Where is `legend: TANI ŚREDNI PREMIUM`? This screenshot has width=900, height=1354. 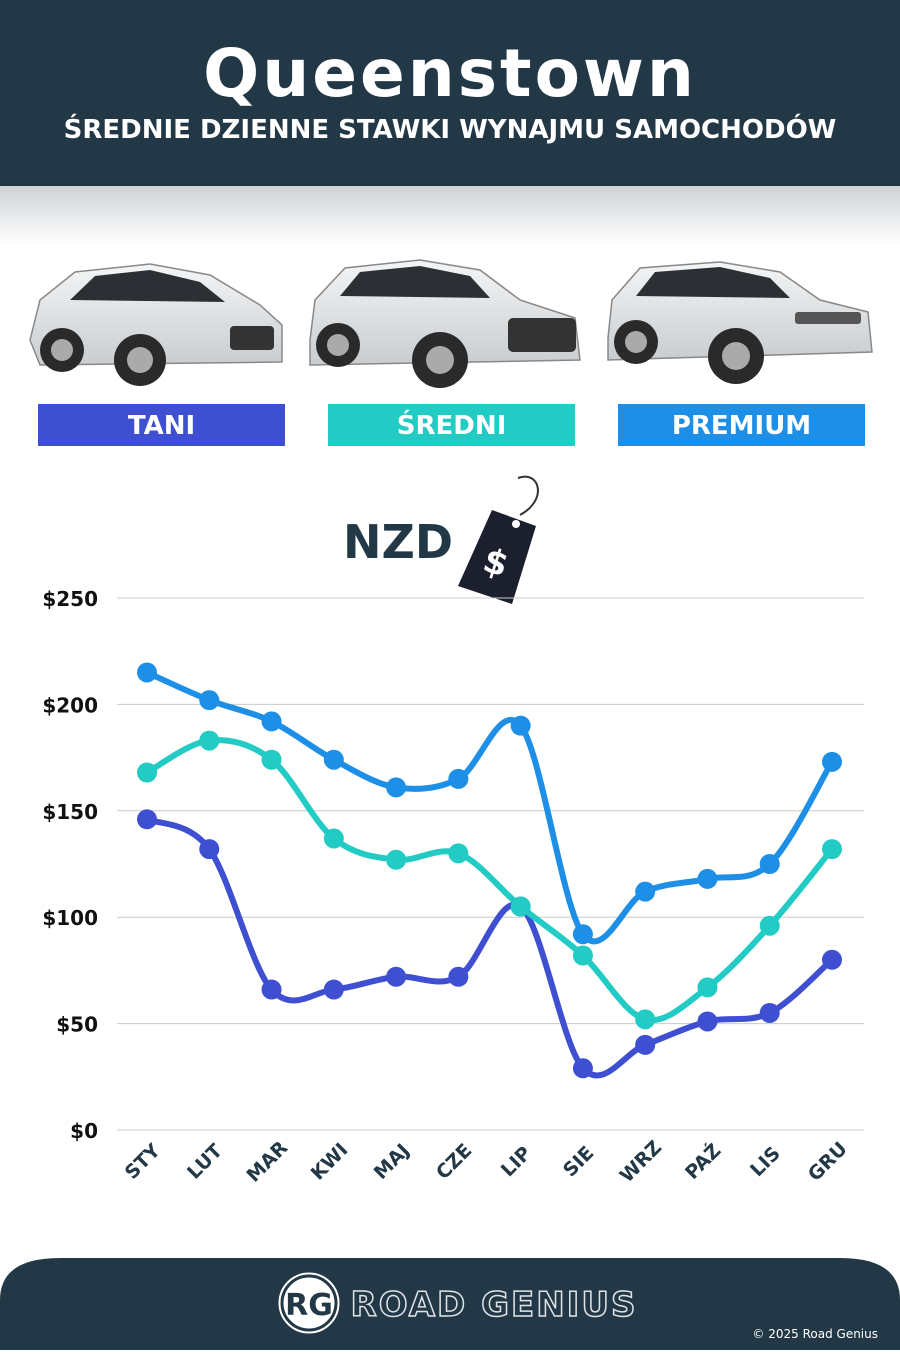
legend: TANI ŚREDNI PREMIUM is located at coordinates (451, 425).